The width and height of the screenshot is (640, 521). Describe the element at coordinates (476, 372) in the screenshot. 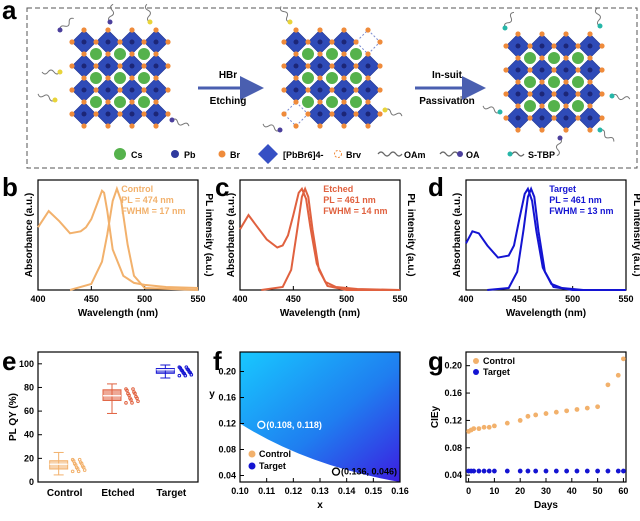

I see `legend-target-marker` at that location.